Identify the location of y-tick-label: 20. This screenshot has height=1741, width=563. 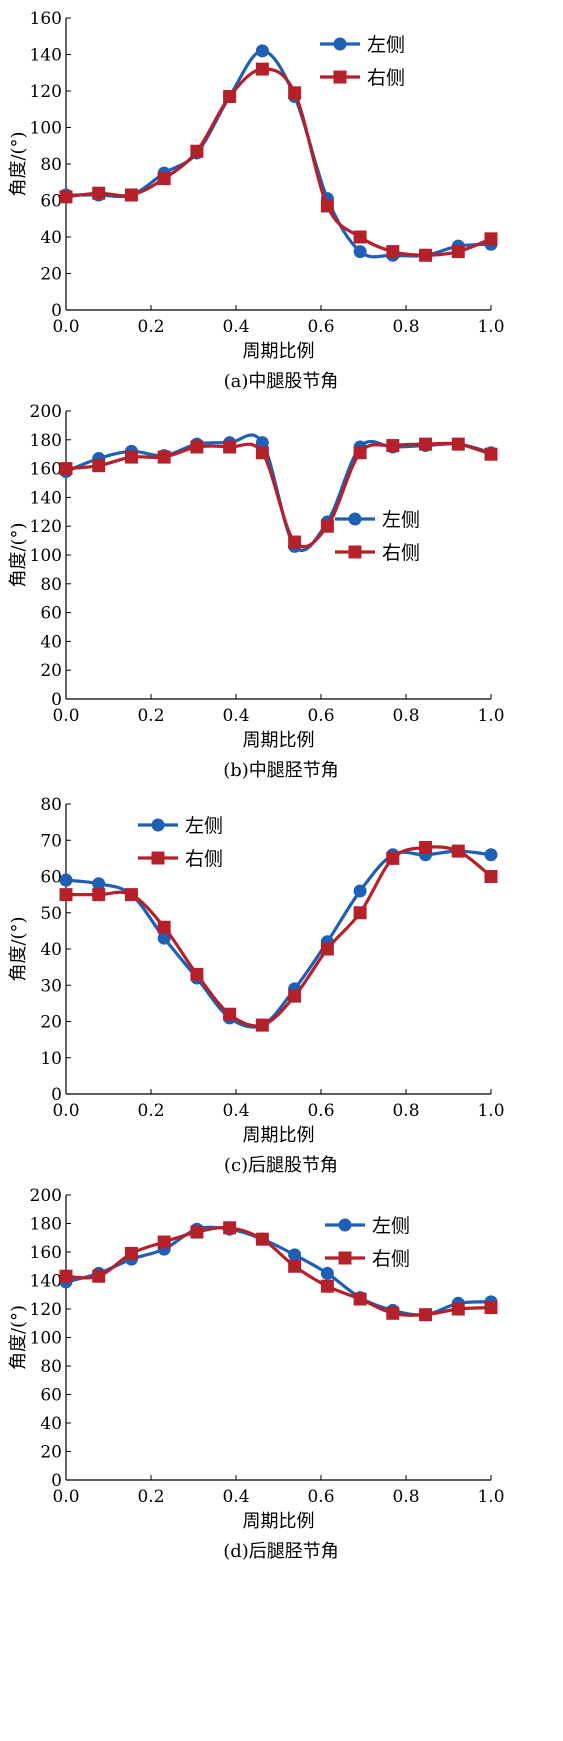
(51, 275).